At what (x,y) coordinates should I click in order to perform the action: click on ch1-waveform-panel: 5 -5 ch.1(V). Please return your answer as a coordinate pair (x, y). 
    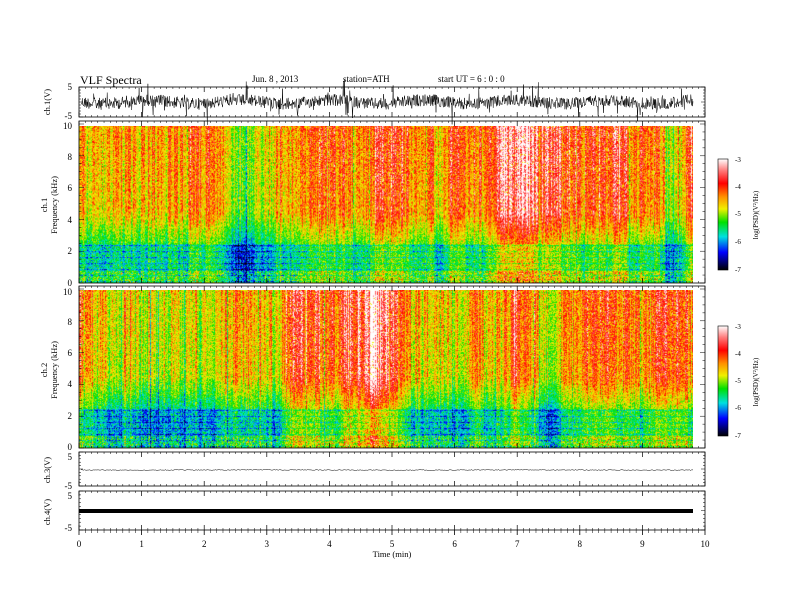
    Looking at the image, I should click on (374, 102).